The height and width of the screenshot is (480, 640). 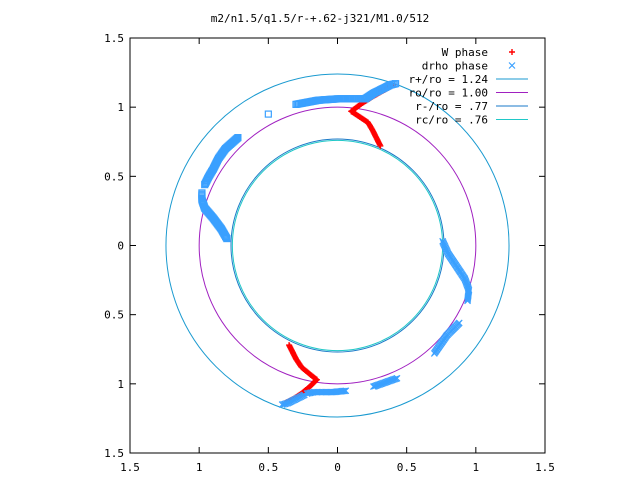 I want to click on legend-label: W phase, so click(x=465, y=52).